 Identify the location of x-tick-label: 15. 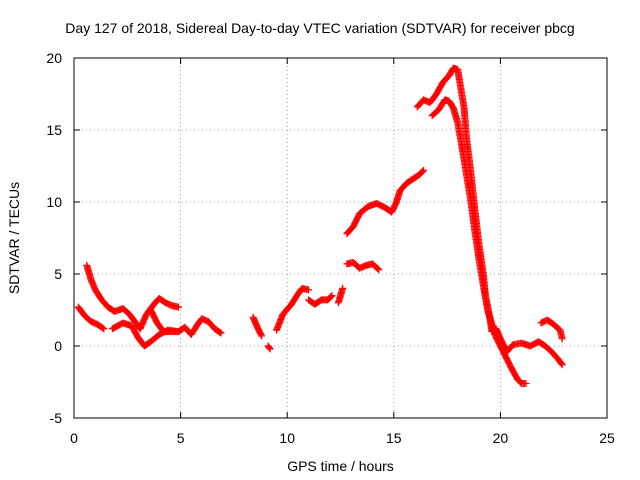
(394, 438).